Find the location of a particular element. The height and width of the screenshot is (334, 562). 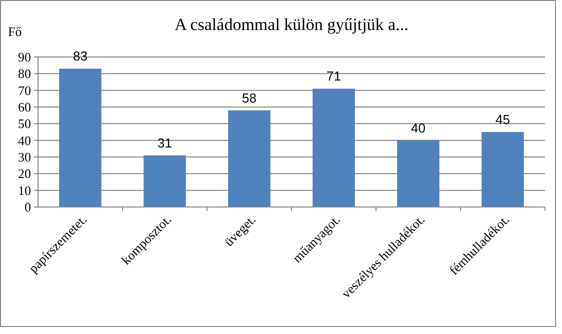

y-tick-label: 80 is located at coordinates (24, 74).